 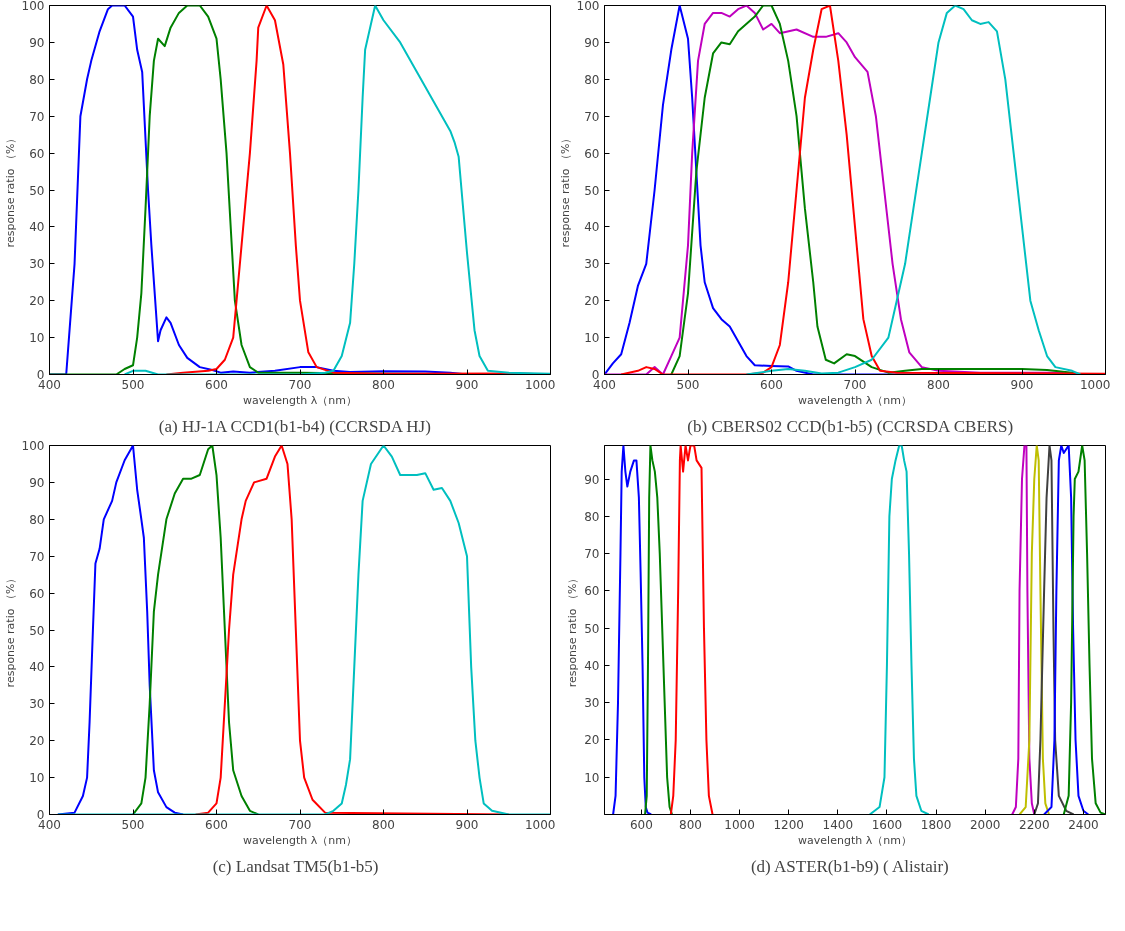 What do you see at coordinates (1034, 824) in the screenshot?
I see `x-tick-label: 2200` at bounding box center [1034, 824].